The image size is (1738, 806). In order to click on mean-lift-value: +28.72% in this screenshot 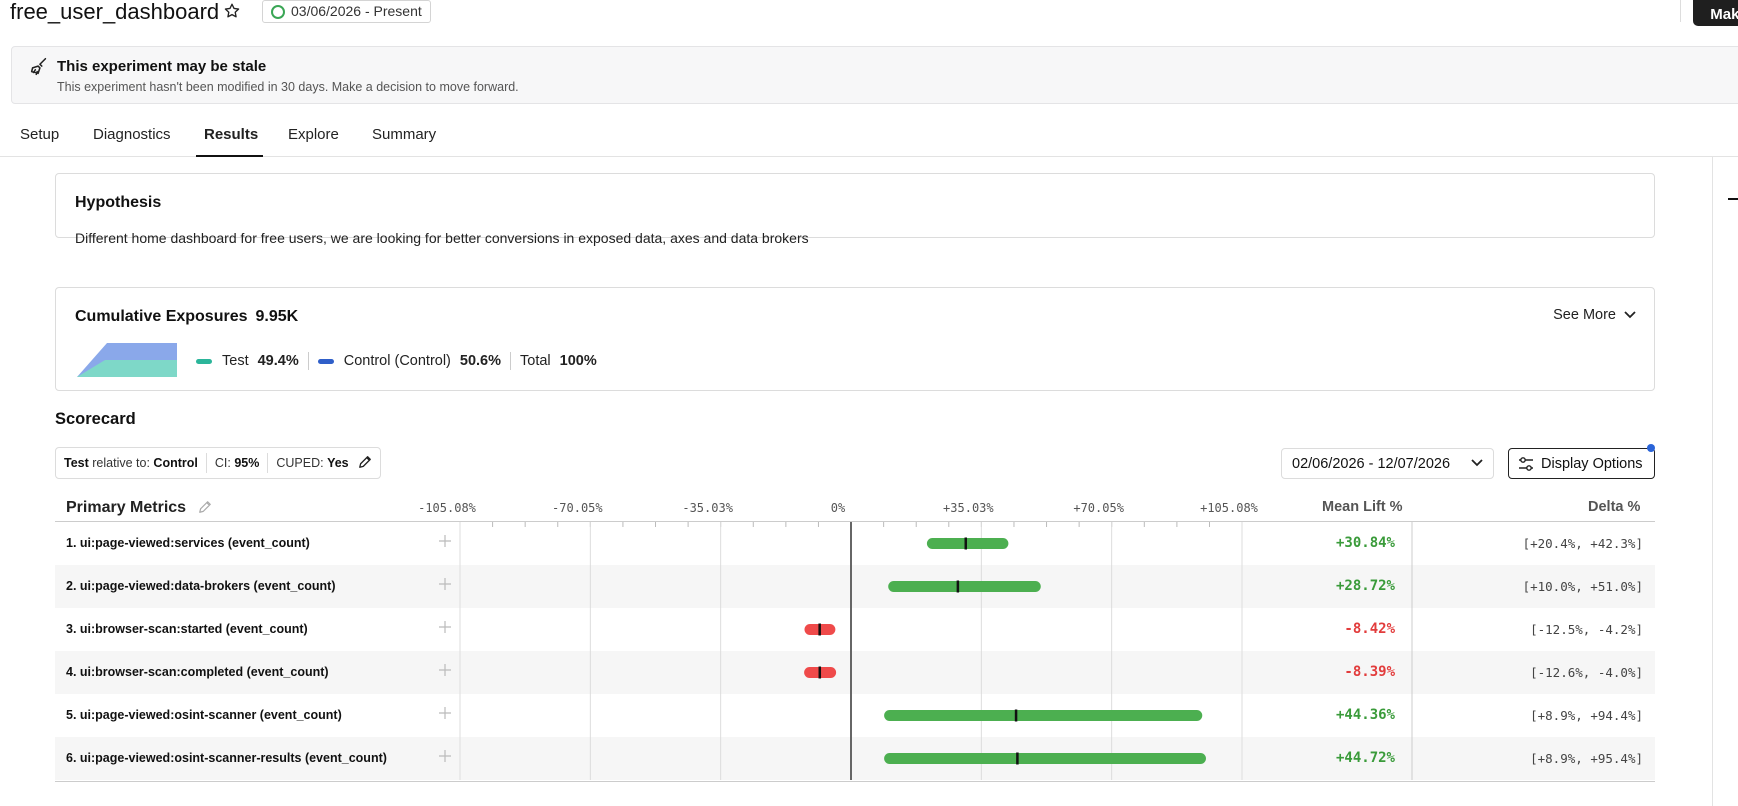, I will do `click(1365, 586)`.